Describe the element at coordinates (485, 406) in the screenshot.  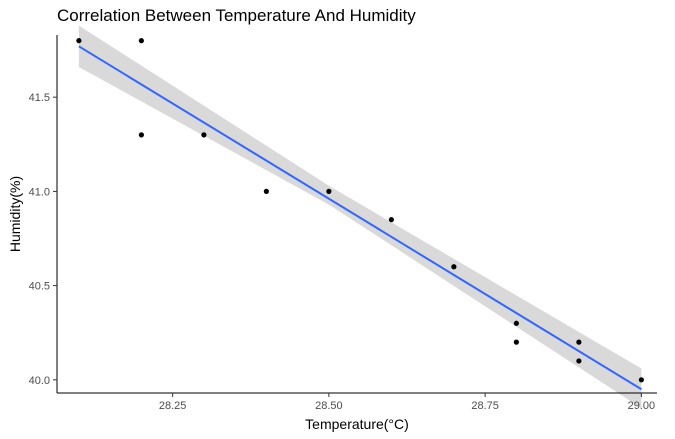
I see `x-tick-label: 28.75` at that location.